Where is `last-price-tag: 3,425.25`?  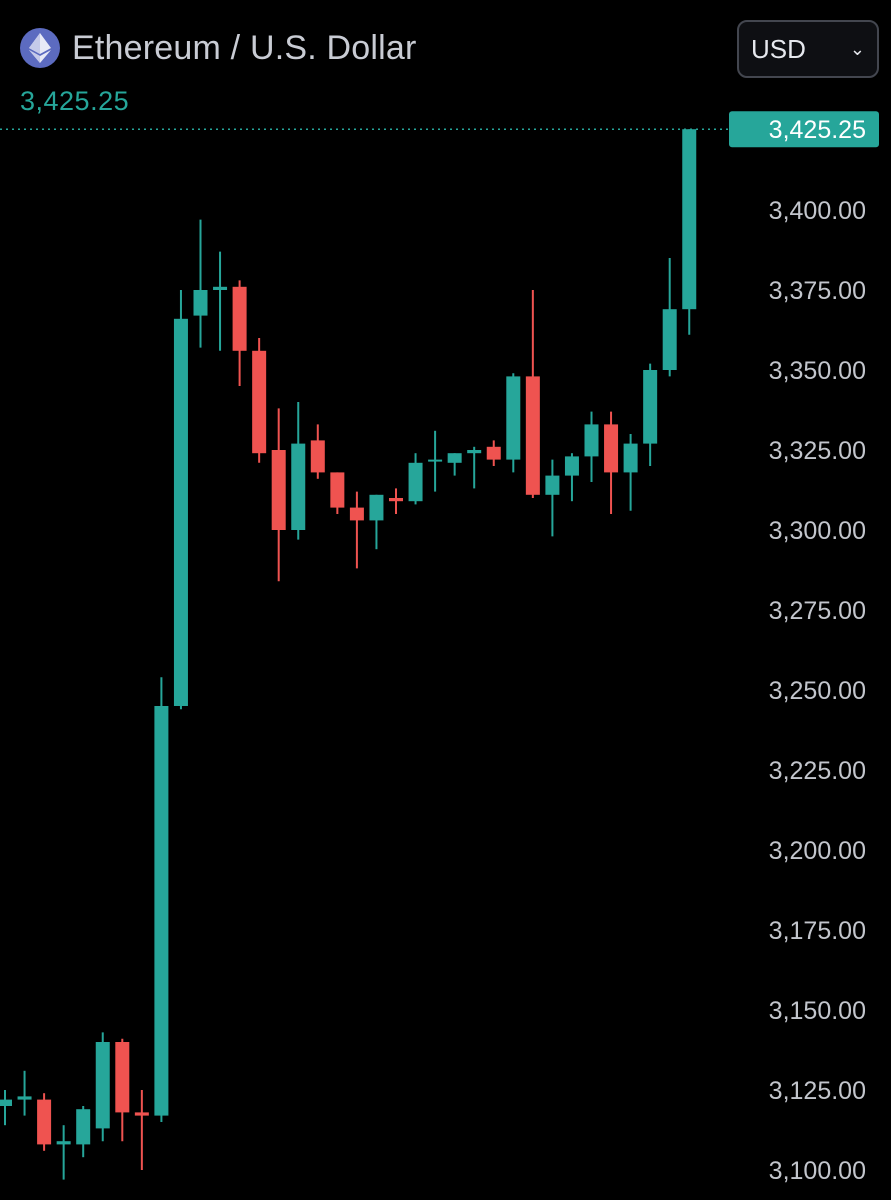
last-price-tag: 3,425.25 is located at coordinates (804, 129).